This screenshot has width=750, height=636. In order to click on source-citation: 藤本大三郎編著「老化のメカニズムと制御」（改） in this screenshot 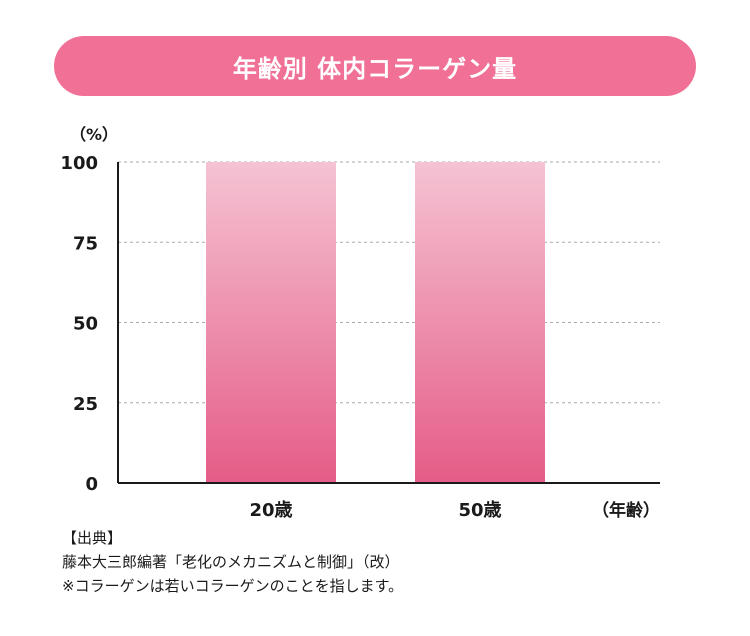, I will do `click(232, 562)`.